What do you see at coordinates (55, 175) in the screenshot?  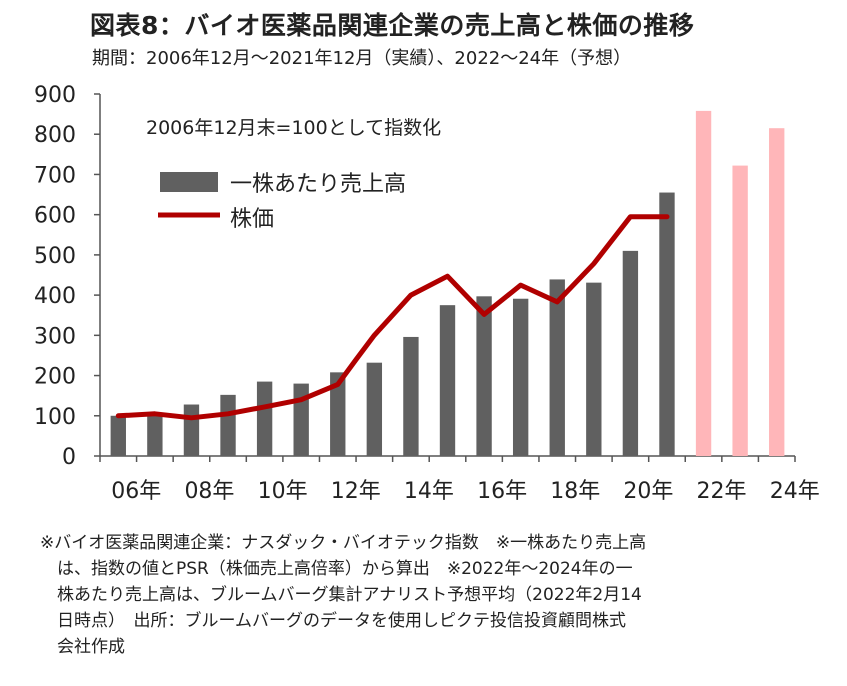 I see `y-tick-label: 700` at bounding box center [55, 175].